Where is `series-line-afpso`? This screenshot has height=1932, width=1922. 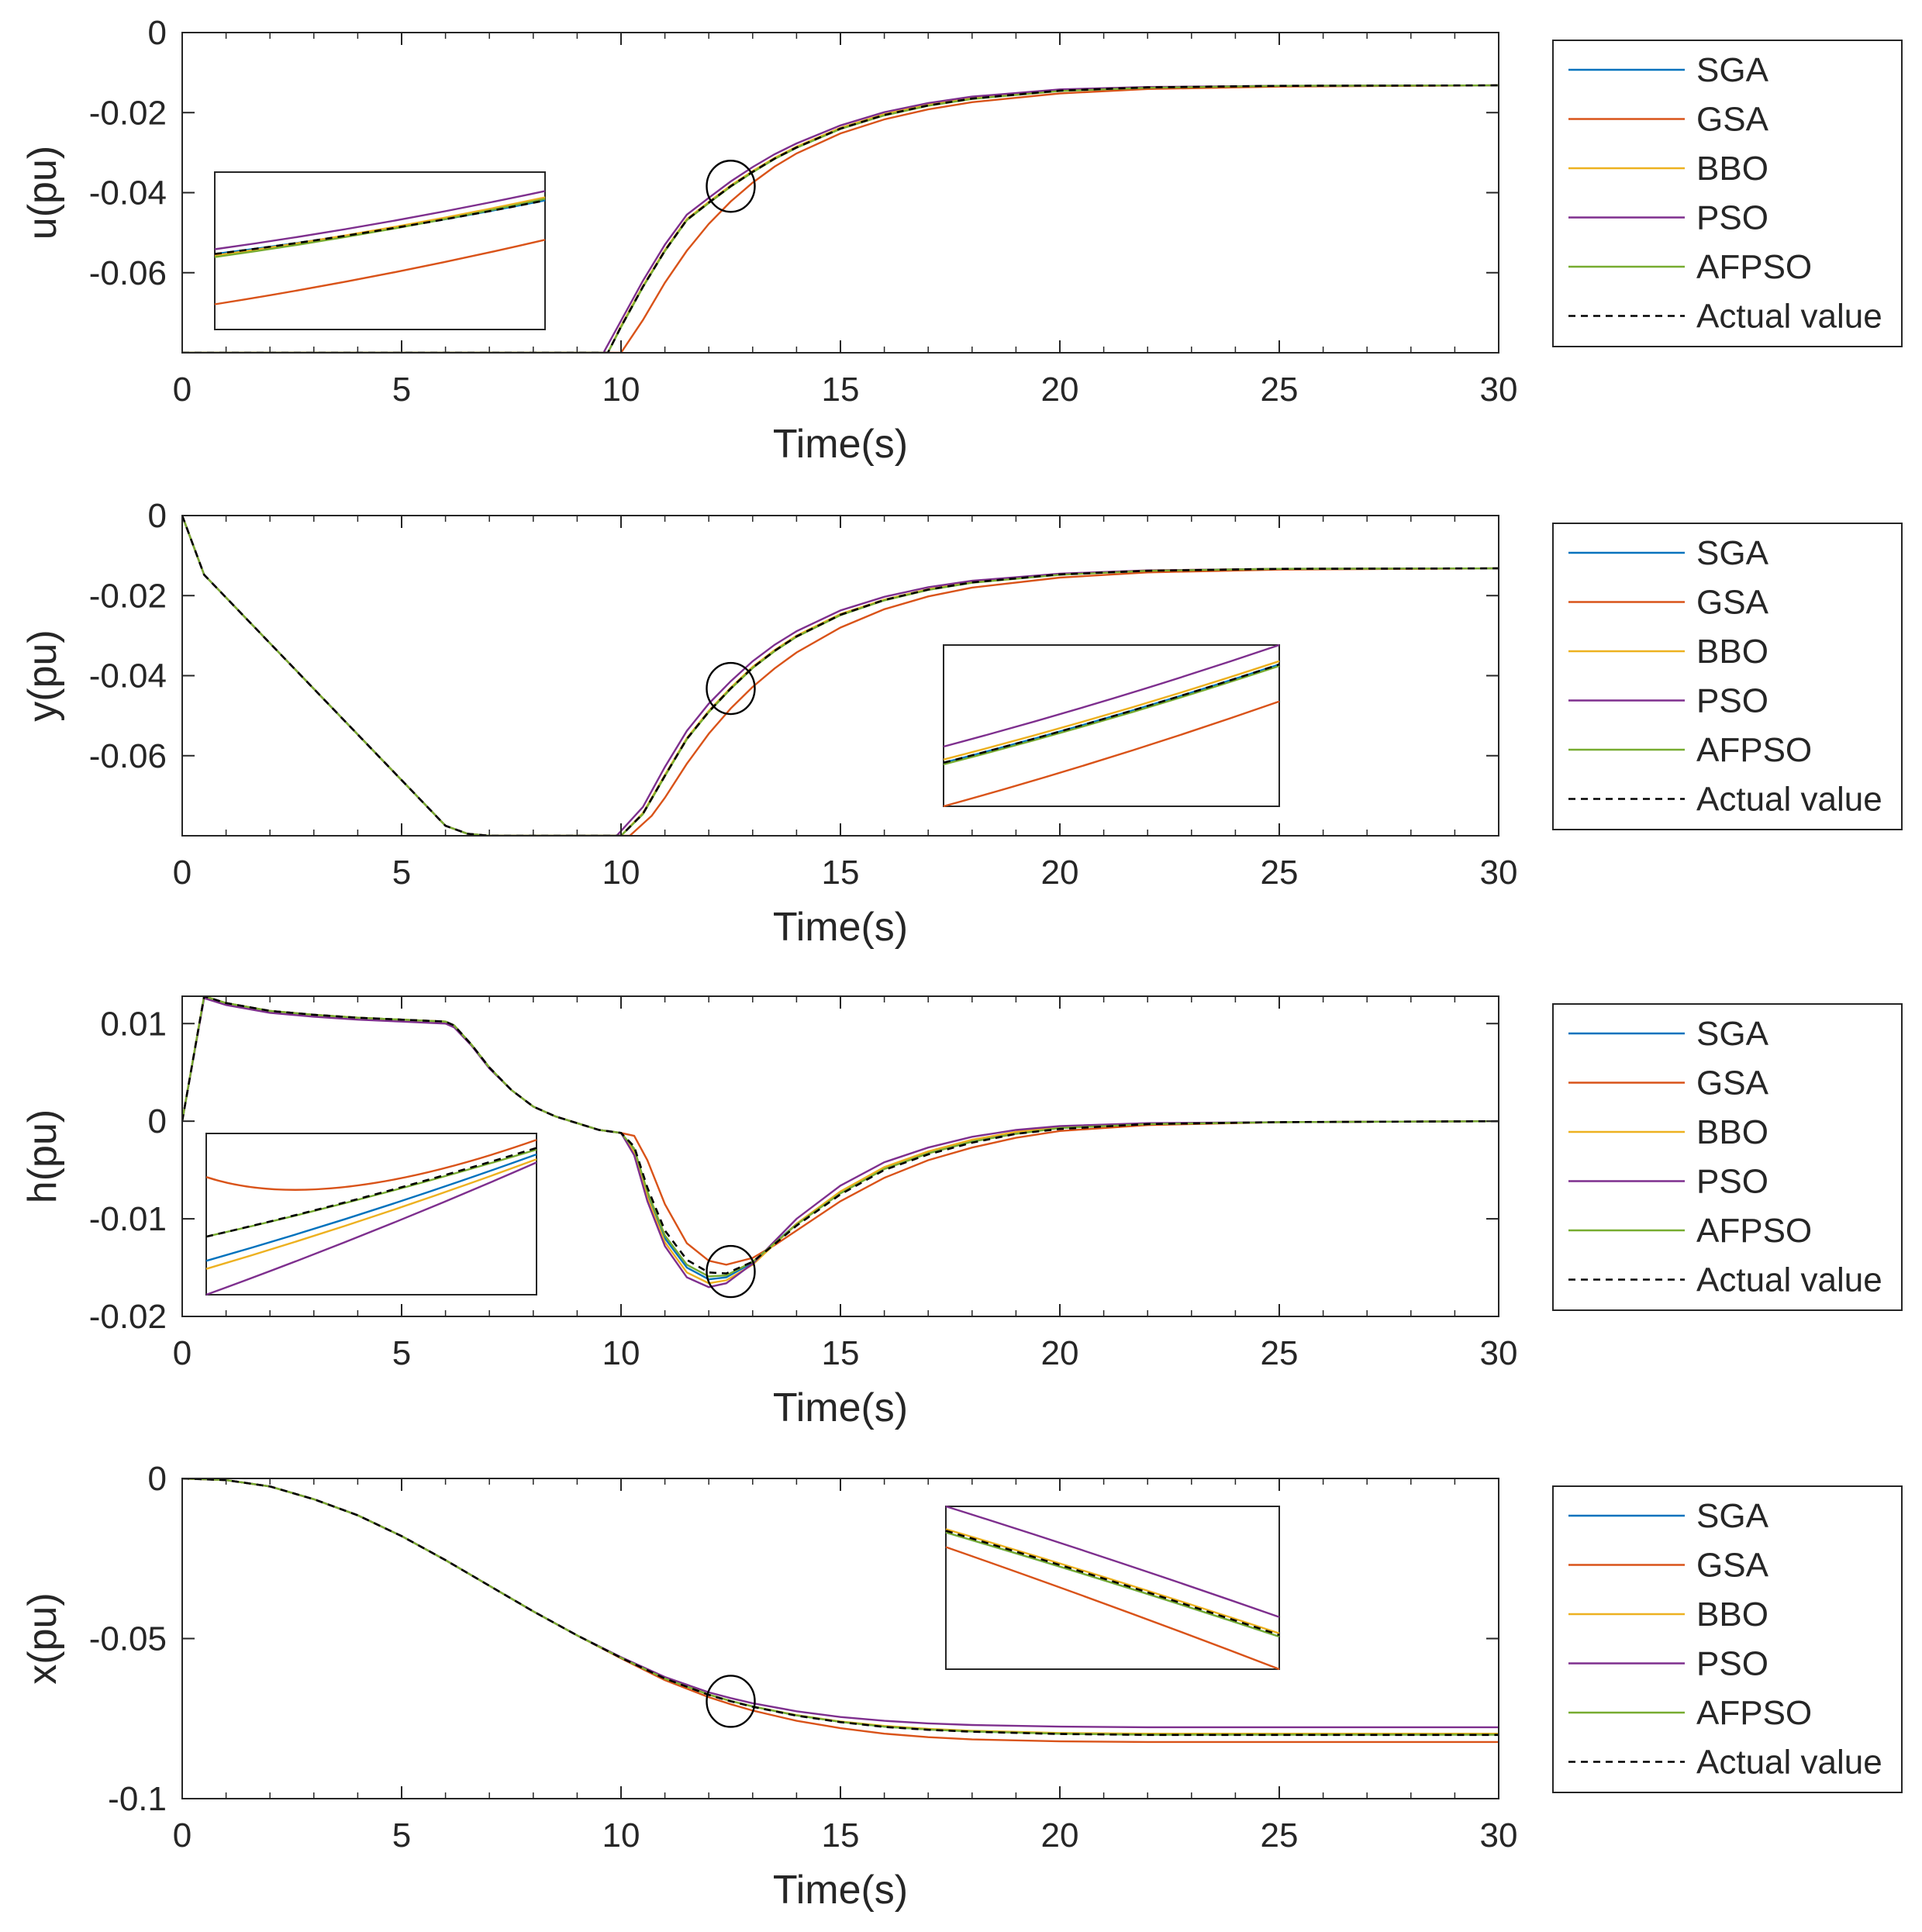
series-line-afpso is located at coordinates (841, 676).